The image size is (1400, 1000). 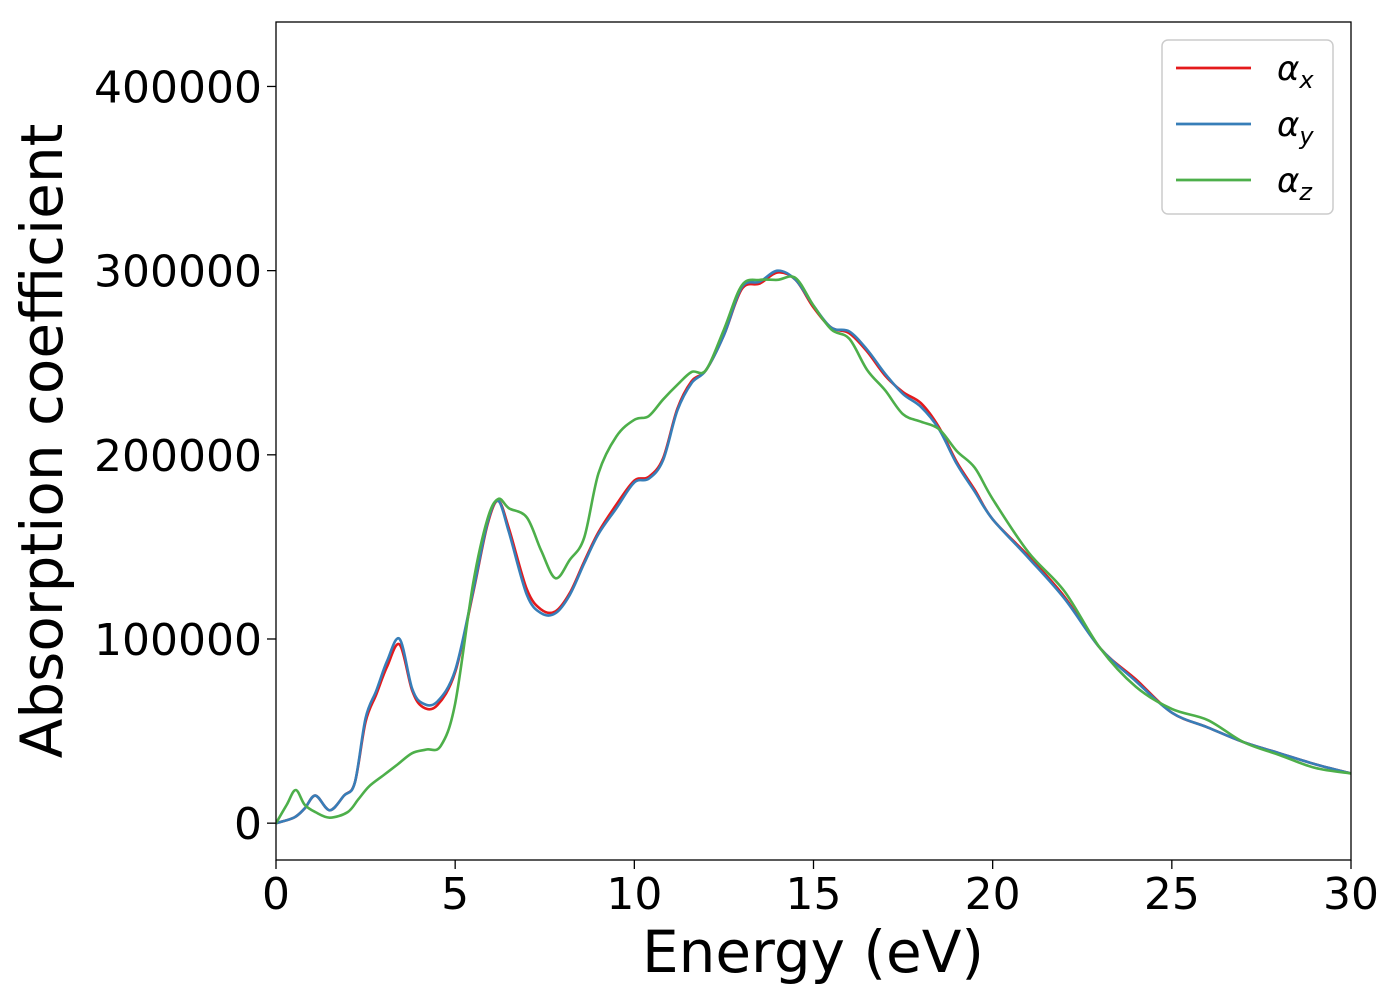 I want to click on y-tick-label: 300000, so click(x=178, y=272).